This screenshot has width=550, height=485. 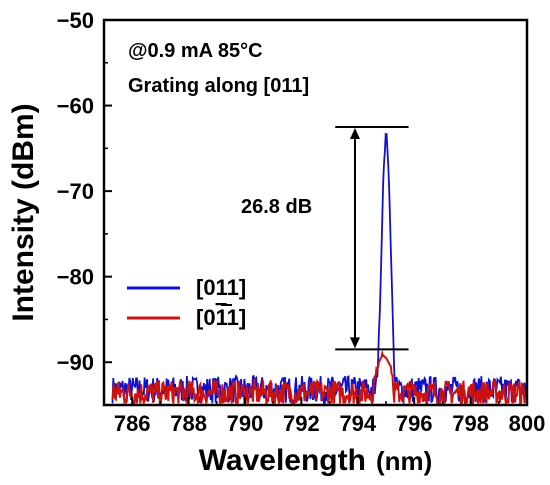 I want to click on condition-annotation: @0.9 mA 85°C, so click(x=195, y=51).